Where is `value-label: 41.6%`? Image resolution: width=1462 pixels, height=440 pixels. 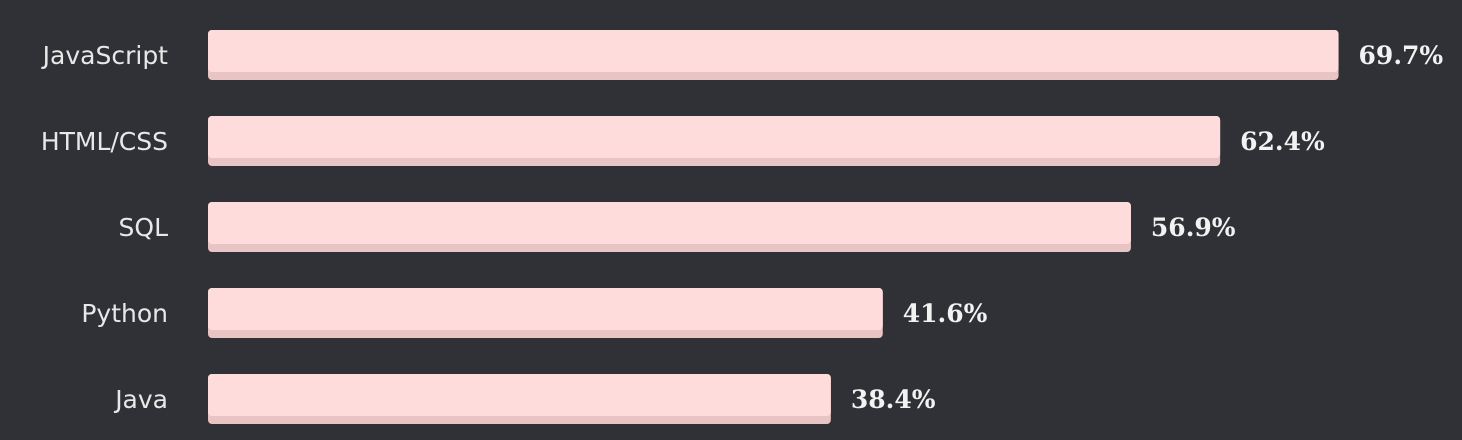 value-label: 41.6% is located at coordinates (945, 313).